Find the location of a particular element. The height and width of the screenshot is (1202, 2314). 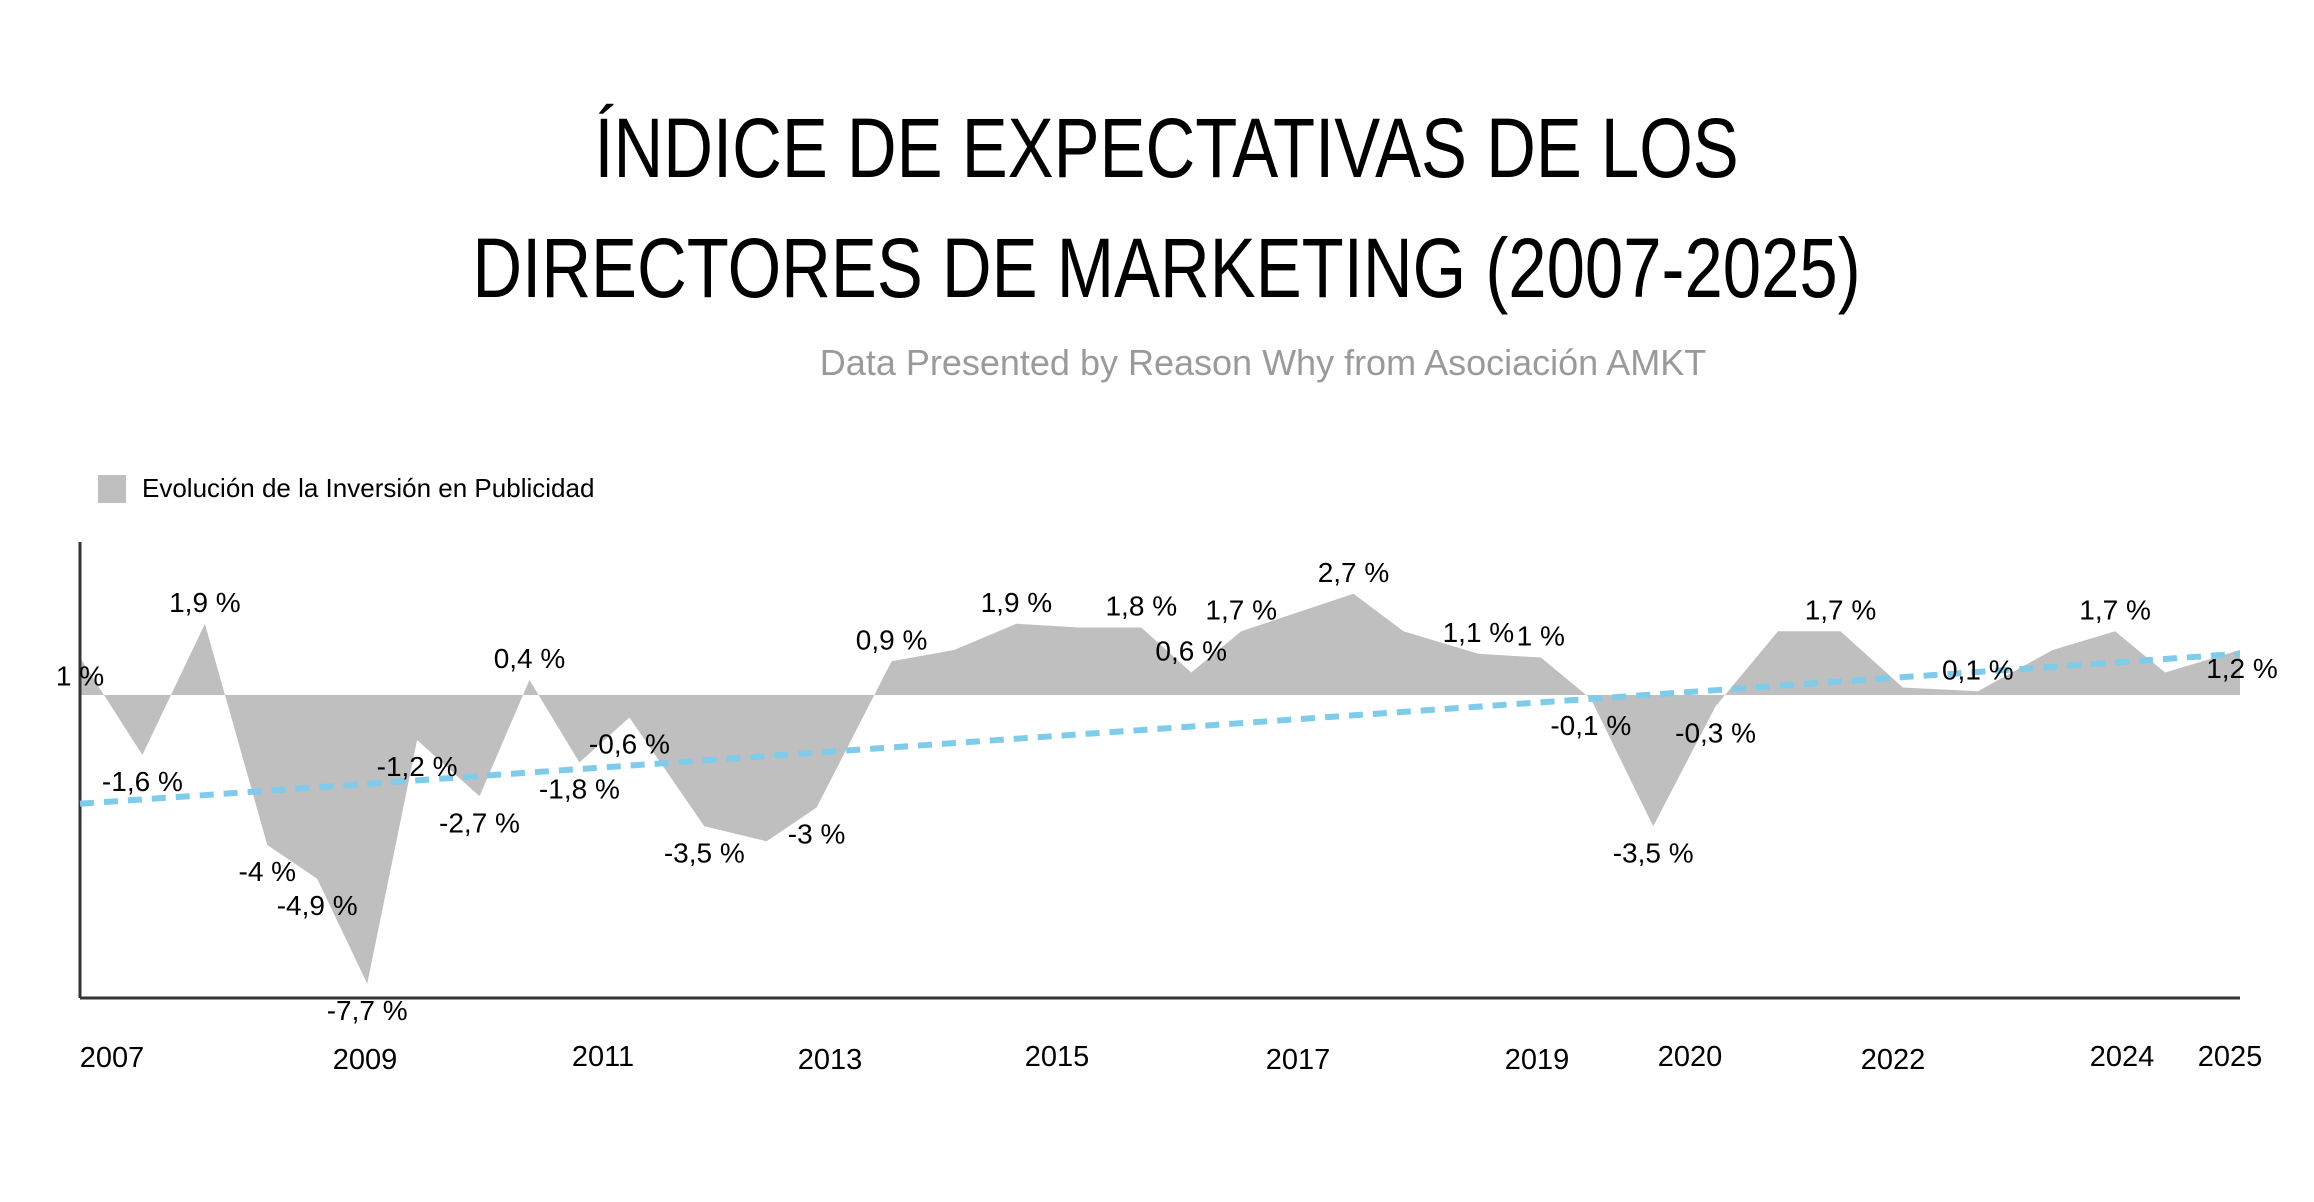

data-label: 0,6 % is located at coordinates (1191, 651).